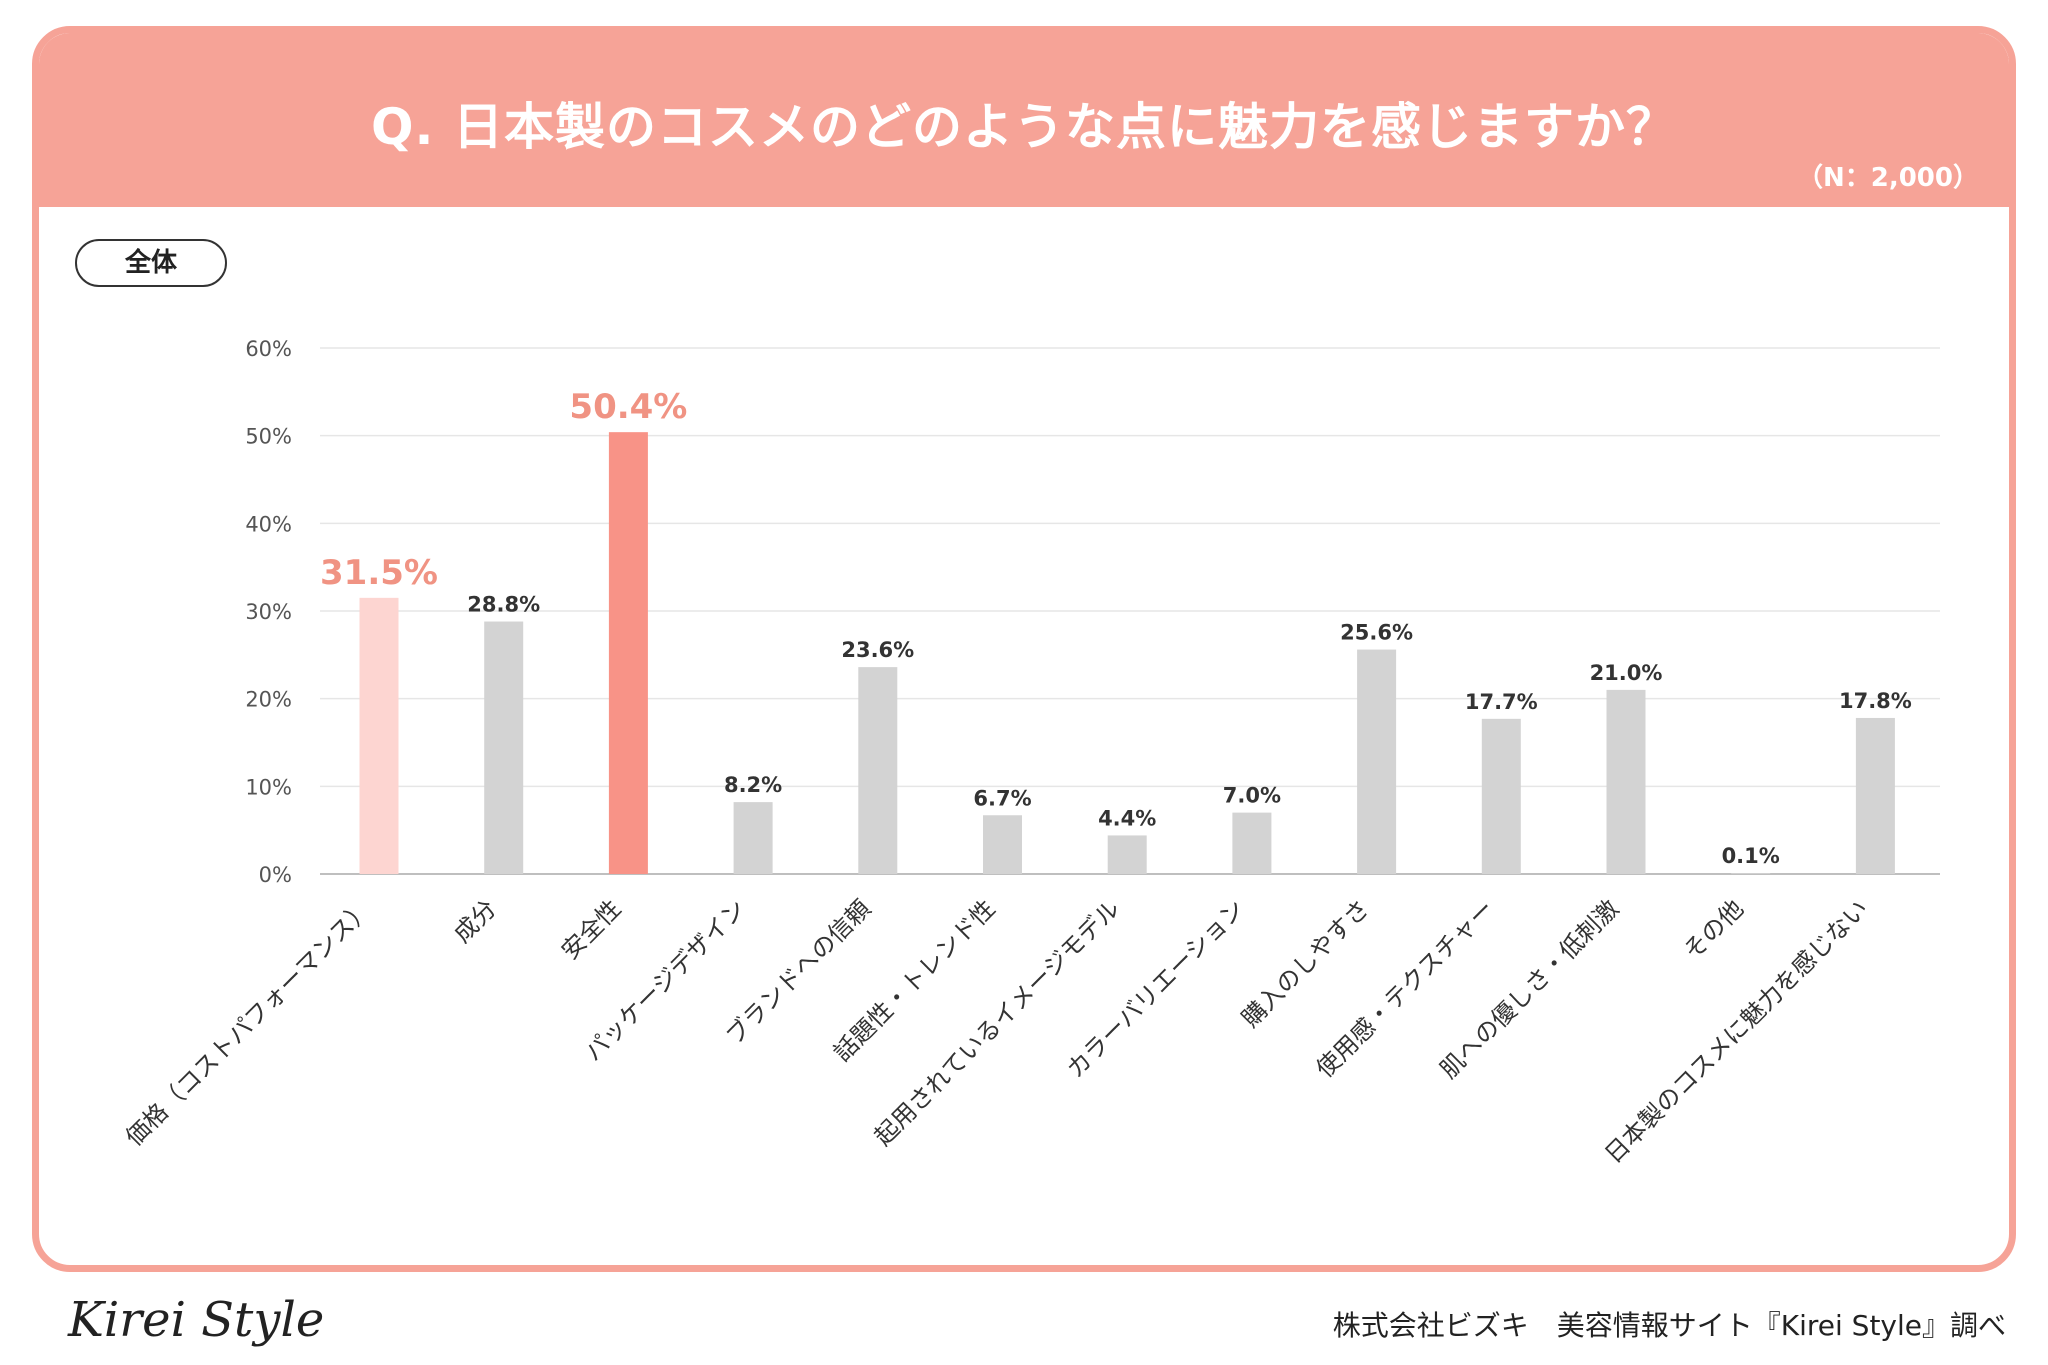 Image resolution: width=2048 pixels, height=1365 pixels. Describe the element at coordinates (1626, 673) in the screenshot. I see `data-label: 21.0%` at that location.